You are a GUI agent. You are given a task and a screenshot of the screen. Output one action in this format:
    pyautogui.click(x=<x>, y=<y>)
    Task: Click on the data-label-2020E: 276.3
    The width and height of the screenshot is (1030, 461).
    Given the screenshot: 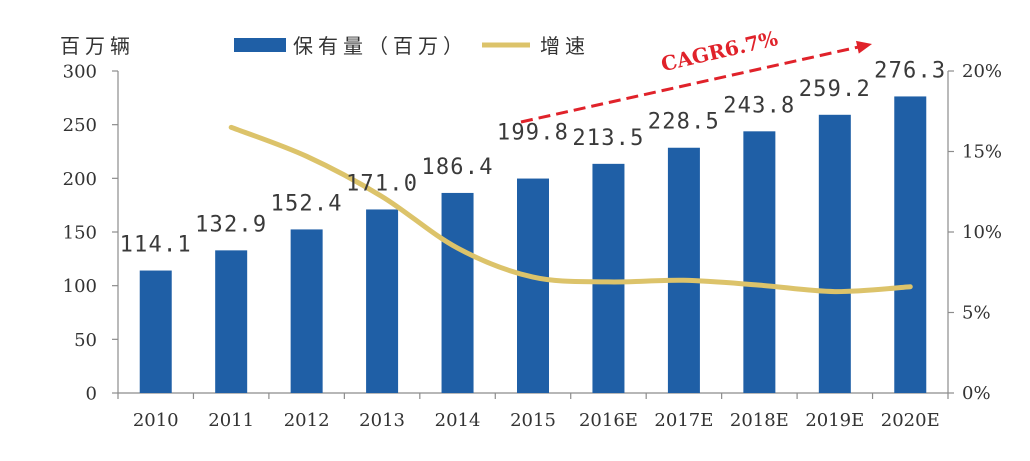 What is the action you would take?
    pyautogui.click(x=910, y=70)
    